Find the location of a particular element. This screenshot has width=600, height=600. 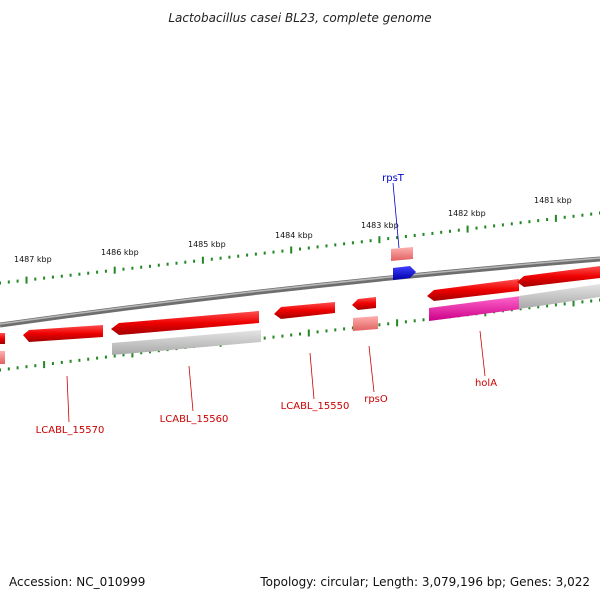

gene-label-hola: holA is located at coordinates (486, 383).